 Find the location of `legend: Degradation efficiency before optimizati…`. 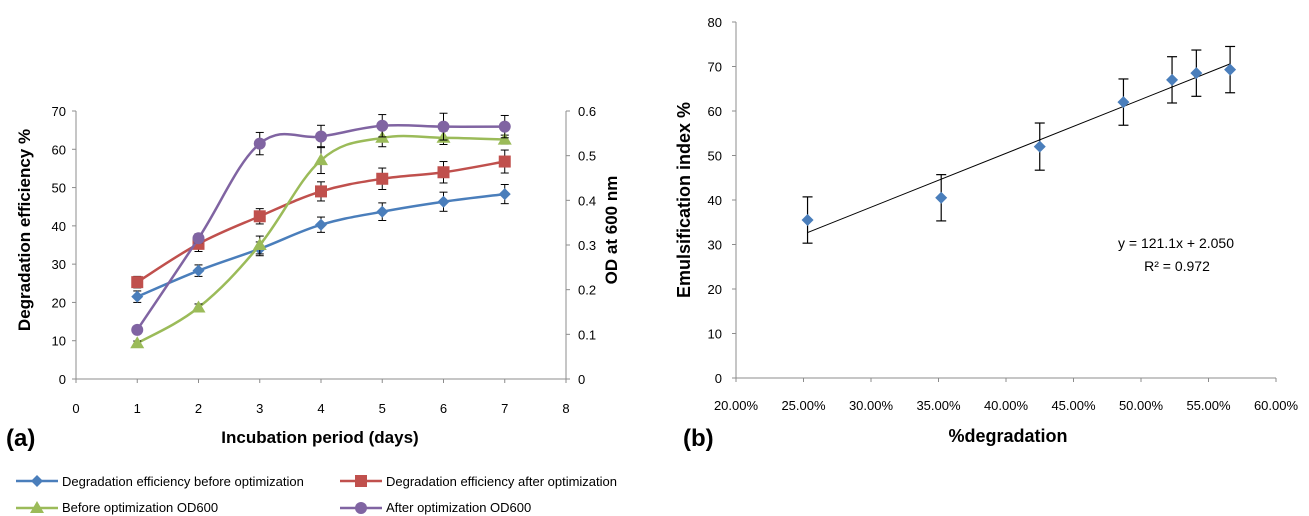

legend: Degradation efficiency before optimizati… is located at coordinates (316, 494).